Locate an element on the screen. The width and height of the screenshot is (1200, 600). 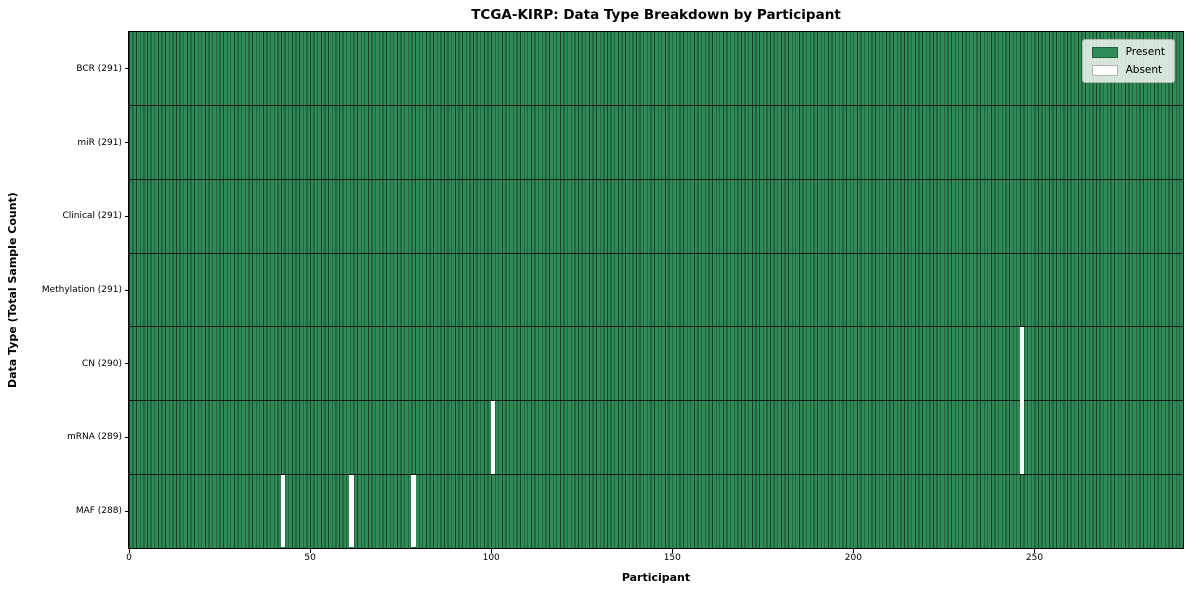
y-tick-label-mRNA: mRNA (289) is located at coordinates (94, 437).